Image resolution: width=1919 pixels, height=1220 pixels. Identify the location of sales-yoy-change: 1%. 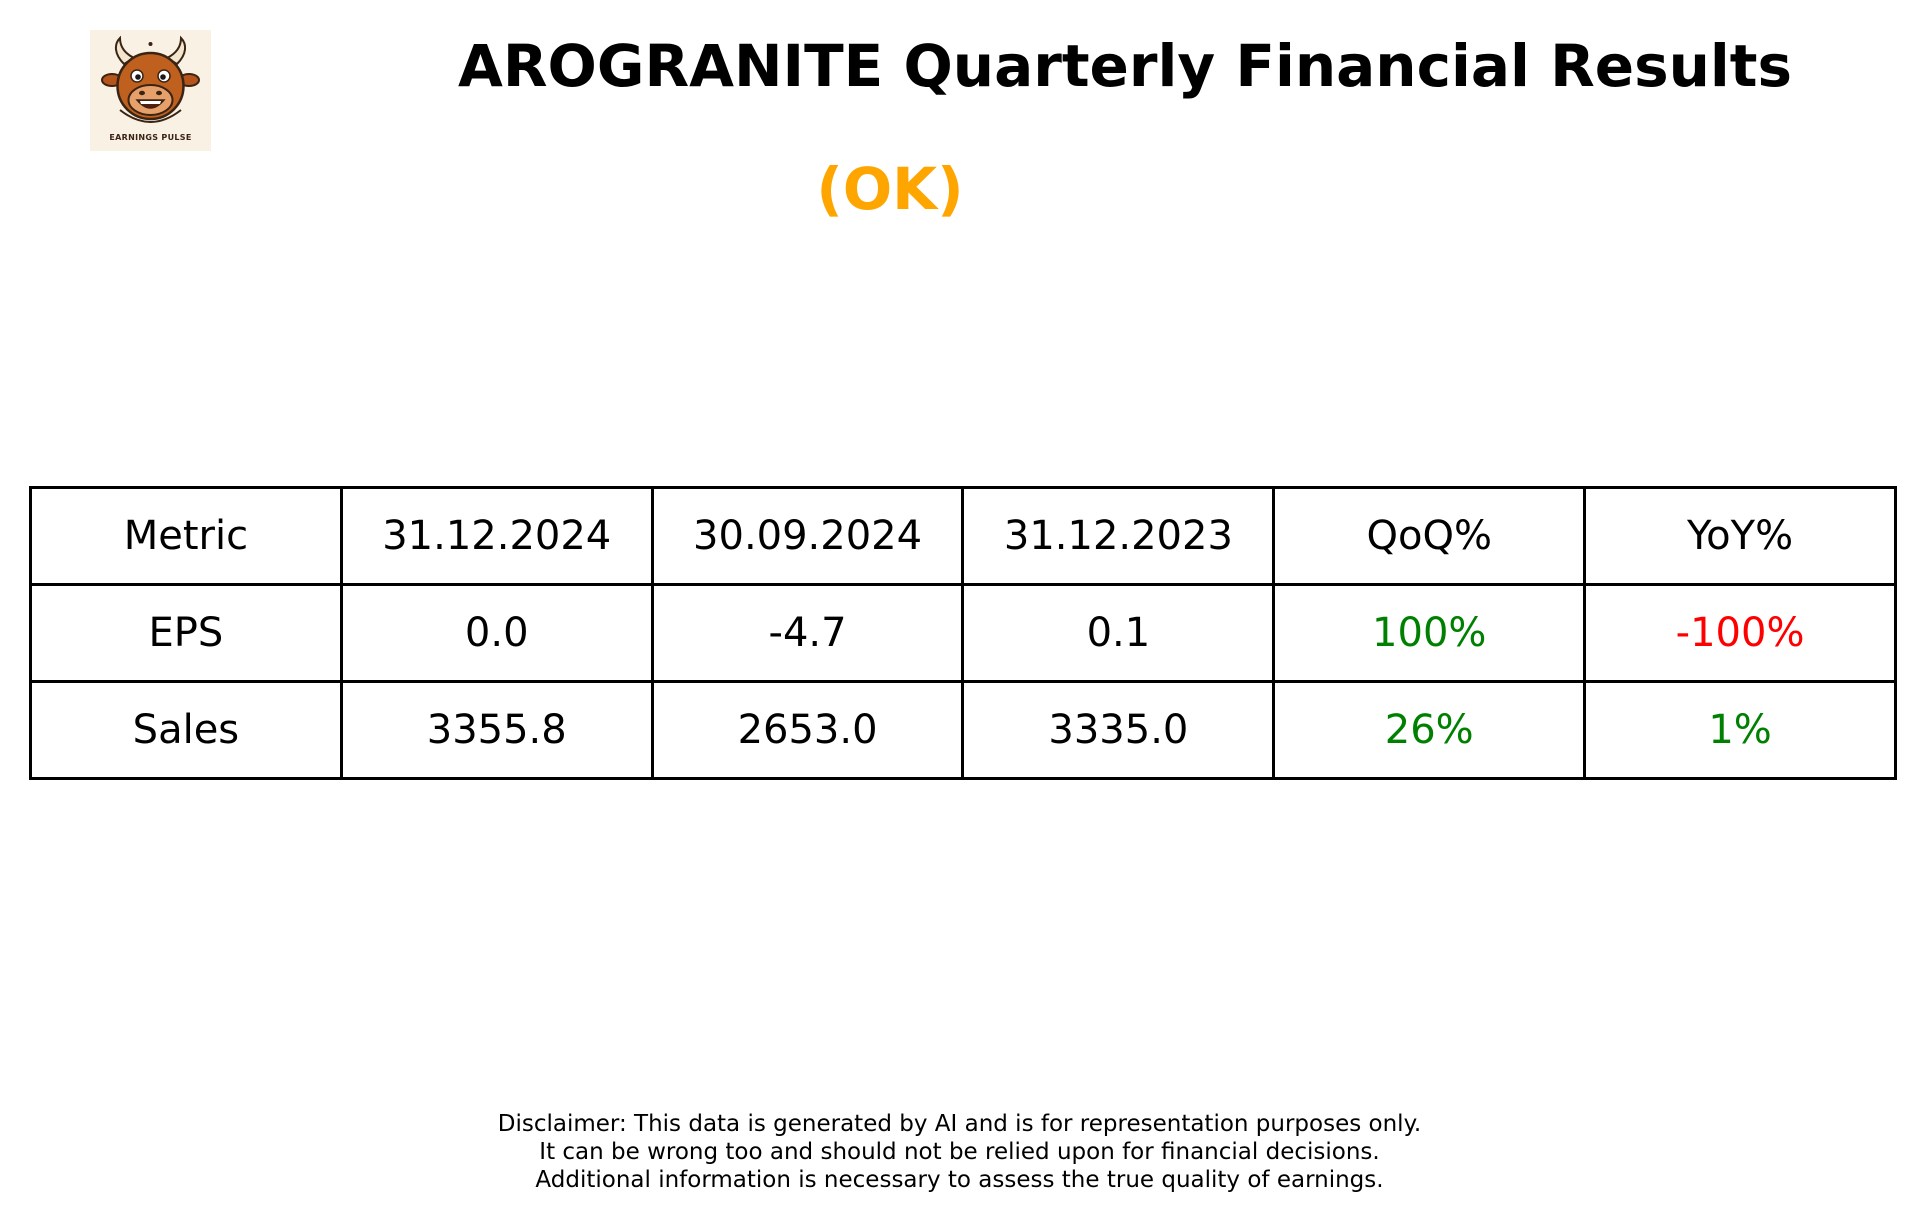
(1740, 730).